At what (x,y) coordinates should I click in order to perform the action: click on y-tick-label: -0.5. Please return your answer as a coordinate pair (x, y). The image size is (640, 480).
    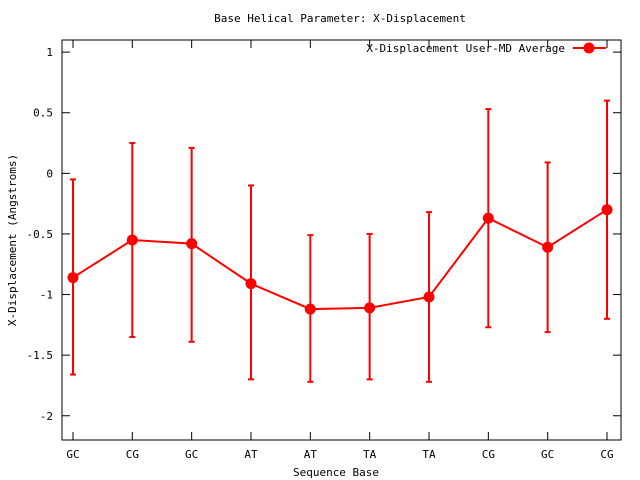
    Looking at the image, I should click on (40, 234).